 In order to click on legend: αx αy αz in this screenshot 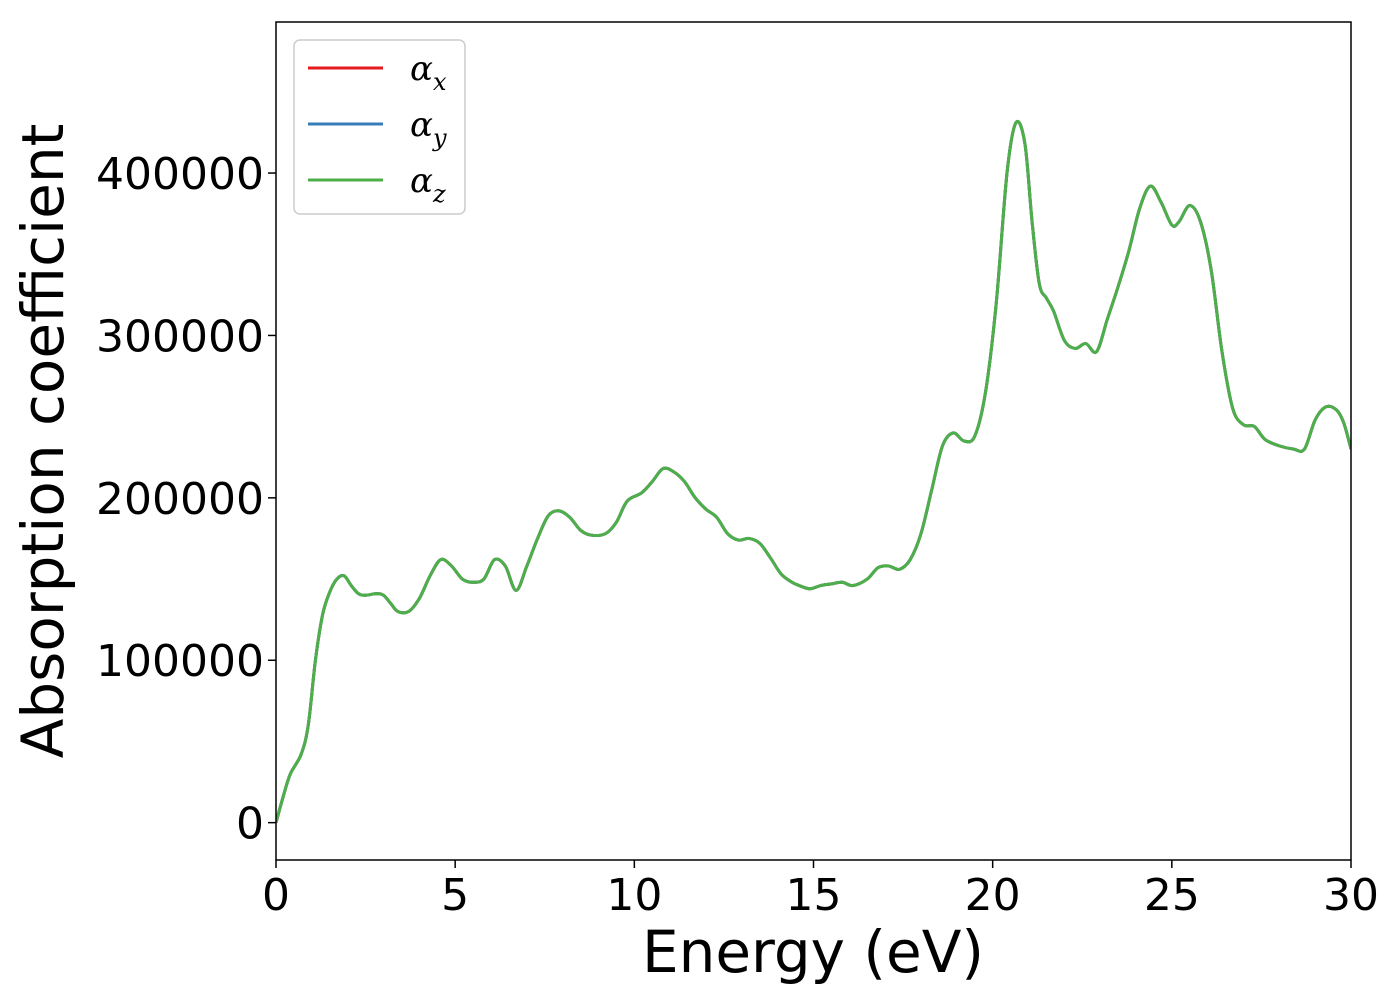, I will do `click(379, 127)`.